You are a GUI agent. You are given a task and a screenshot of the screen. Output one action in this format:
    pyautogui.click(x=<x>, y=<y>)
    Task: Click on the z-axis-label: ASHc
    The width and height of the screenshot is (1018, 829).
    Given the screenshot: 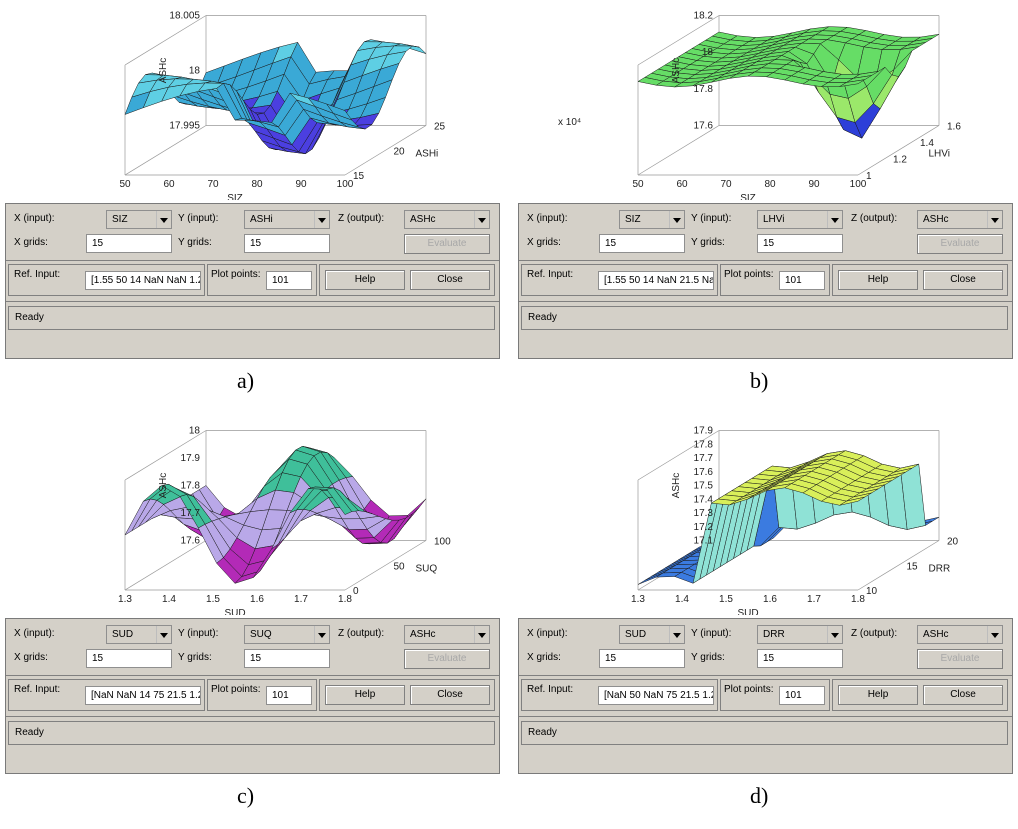 What is the action you would take?
    pyautogui.click(x=163, y=71)
    